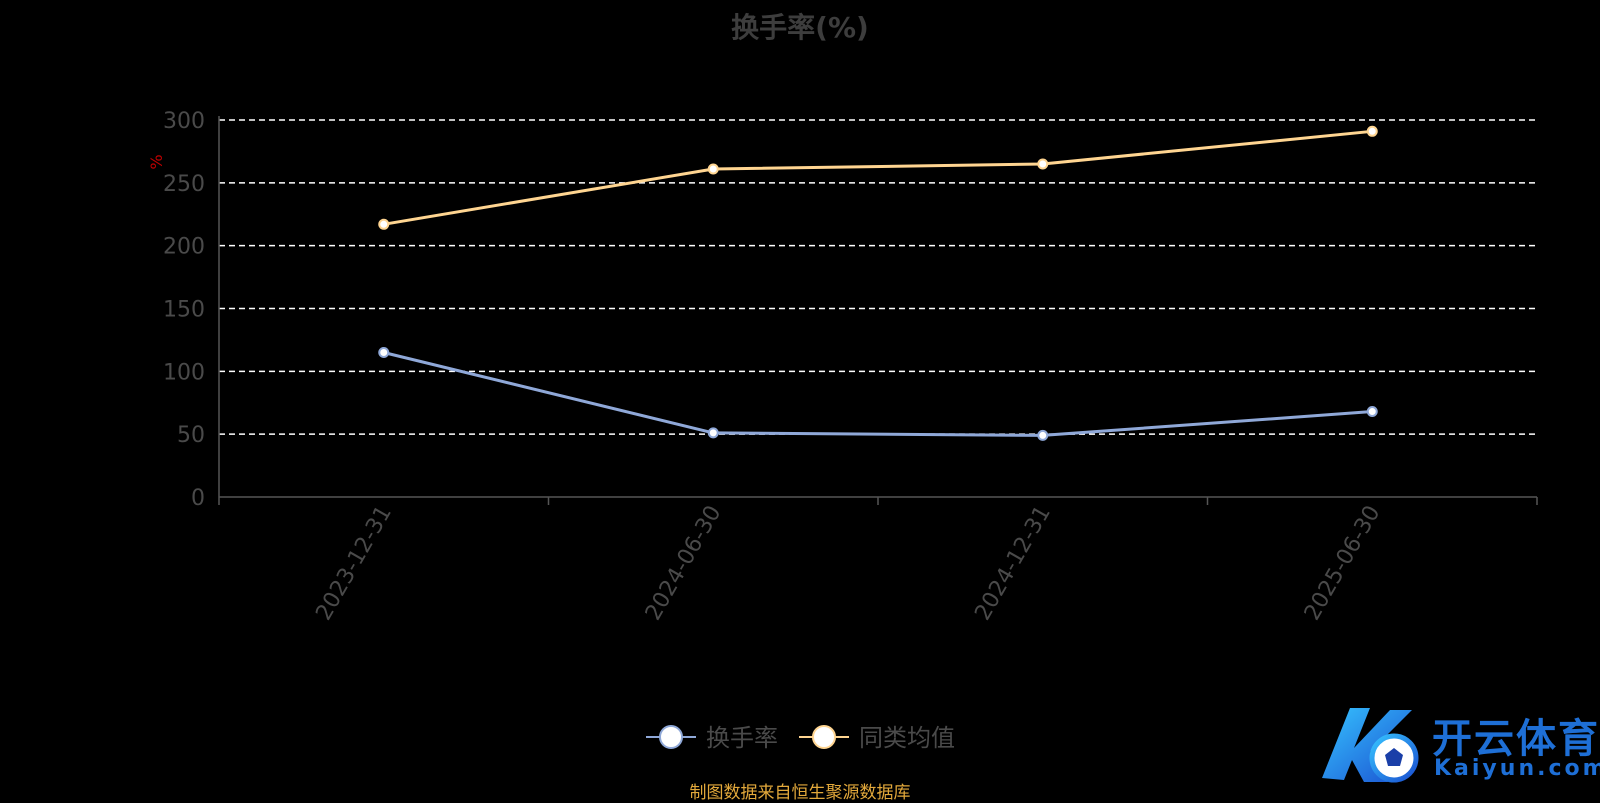 Image resolution: width=1600 pixels, height=803 pixels. Describe the element at coordinates (1370, 745) in the screenshot. I see `kaiyun-logo-icon` at that location.